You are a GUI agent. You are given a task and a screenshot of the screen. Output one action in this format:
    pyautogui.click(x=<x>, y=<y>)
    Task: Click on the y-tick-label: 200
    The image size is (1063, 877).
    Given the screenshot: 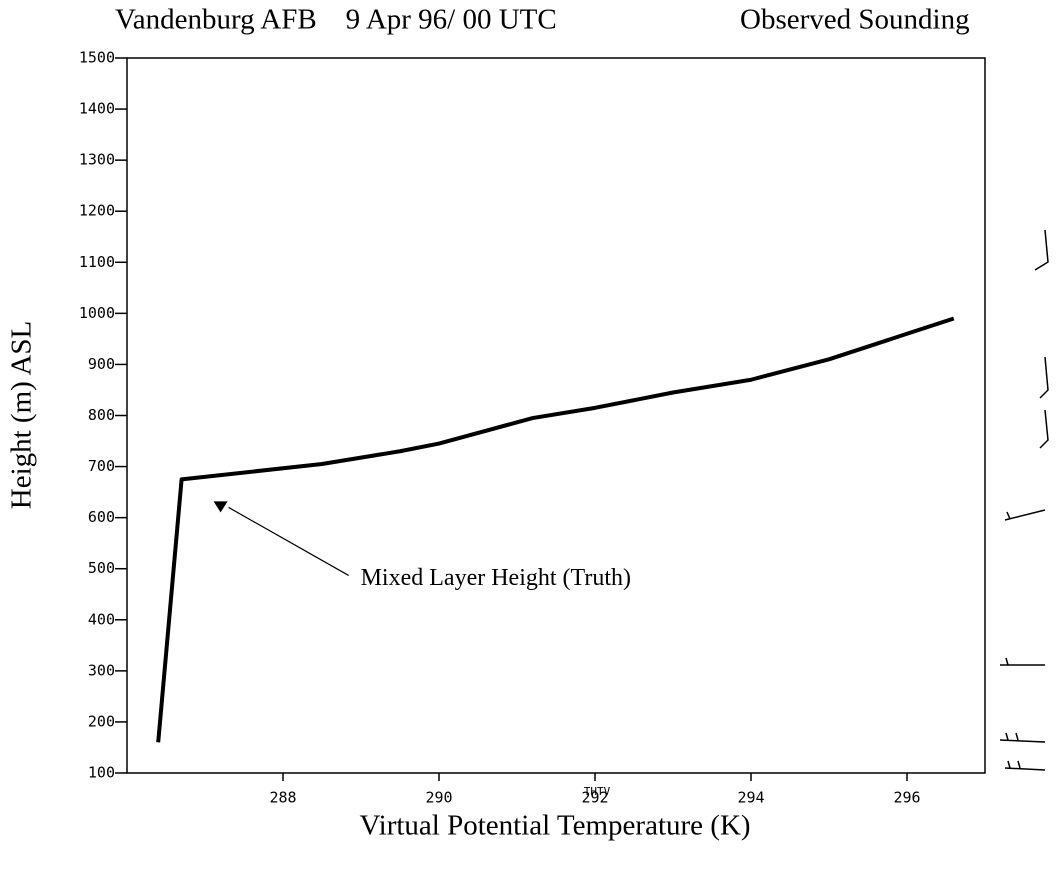 What is the action you would take?
    pyautogui.click(x=101, y=721)
    